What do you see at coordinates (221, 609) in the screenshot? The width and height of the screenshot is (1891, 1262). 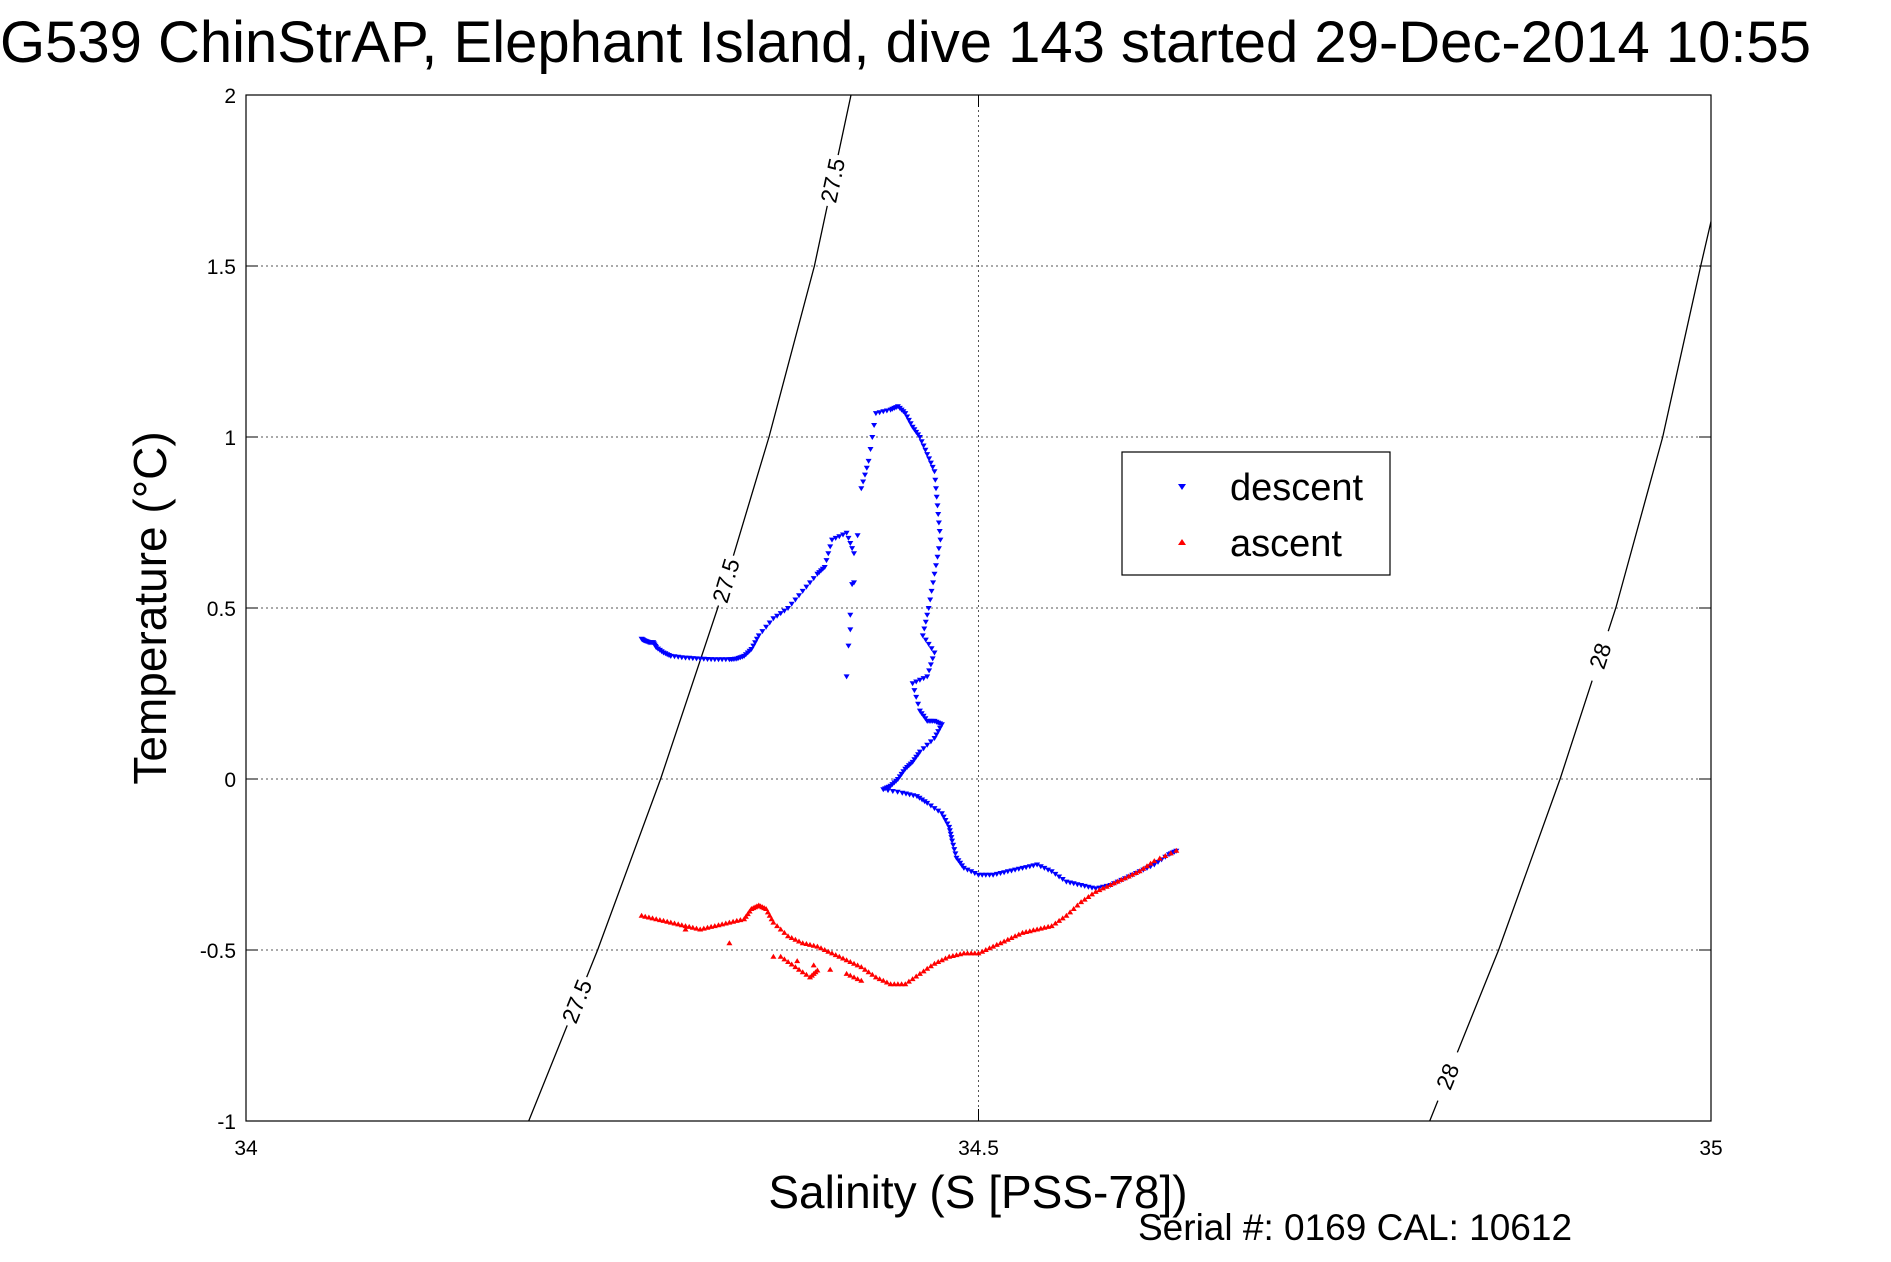 I see `y-tick-label: 0.5` at bounding box center [221, 609].